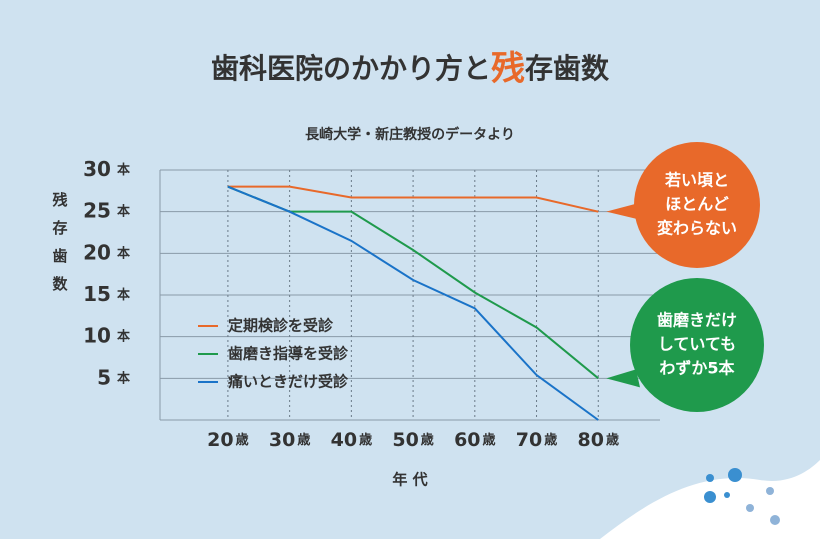  What do you see at coordinates (288, 354) in the screenshot?
I see `legend-label: 歯磨き指導を受診` at bounding box center [288, 354].